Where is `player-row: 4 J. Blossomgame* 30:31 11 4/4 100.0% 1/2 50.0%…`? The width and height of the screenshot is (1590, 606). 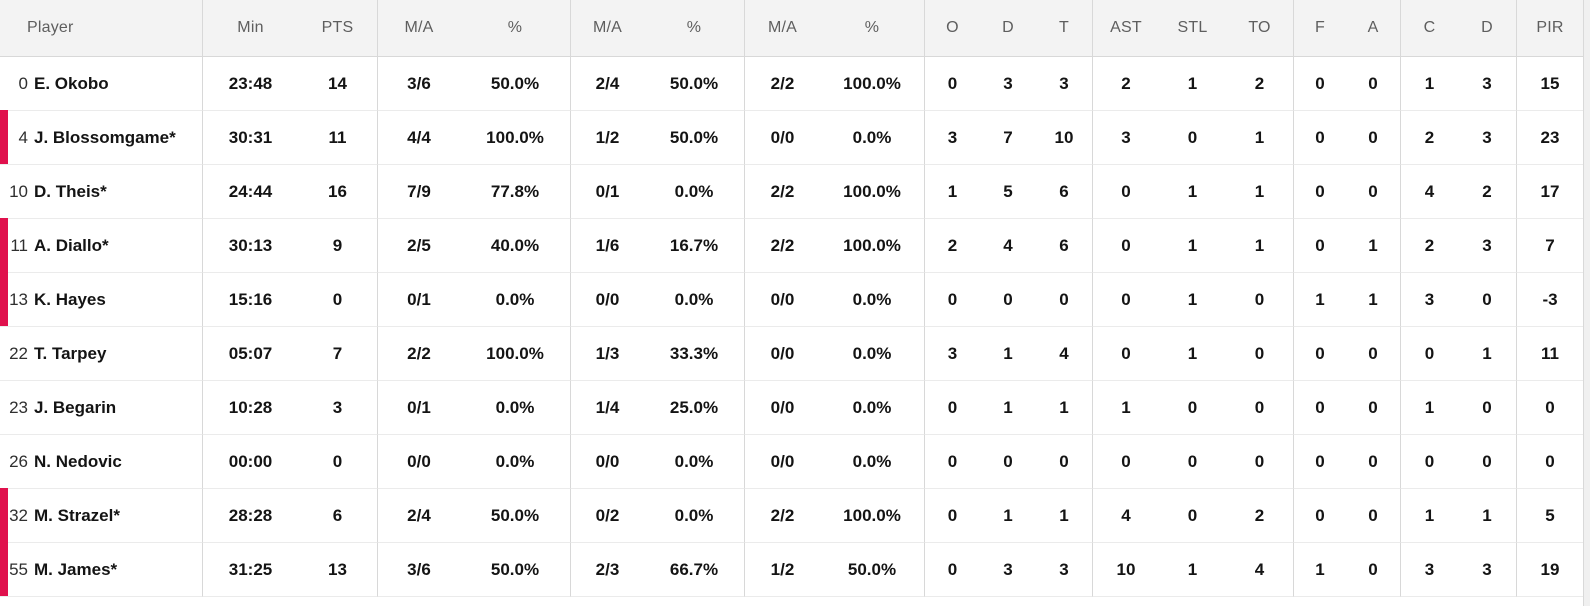
player-row: 4 J. Blossomgame* 30:31 11 4/4 100.0% 1/2 50.0%… is located at coordinates (791, 137).